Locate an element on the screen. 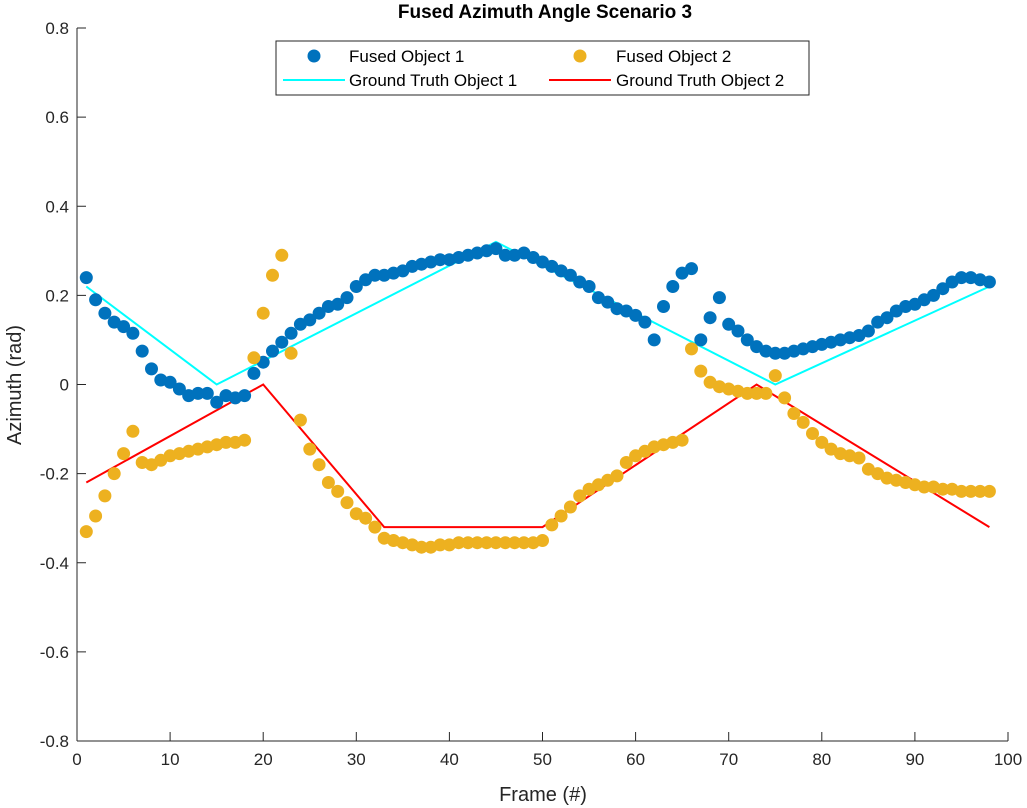  y-tick-label: -0.4 is located at coordinates (54, 563).